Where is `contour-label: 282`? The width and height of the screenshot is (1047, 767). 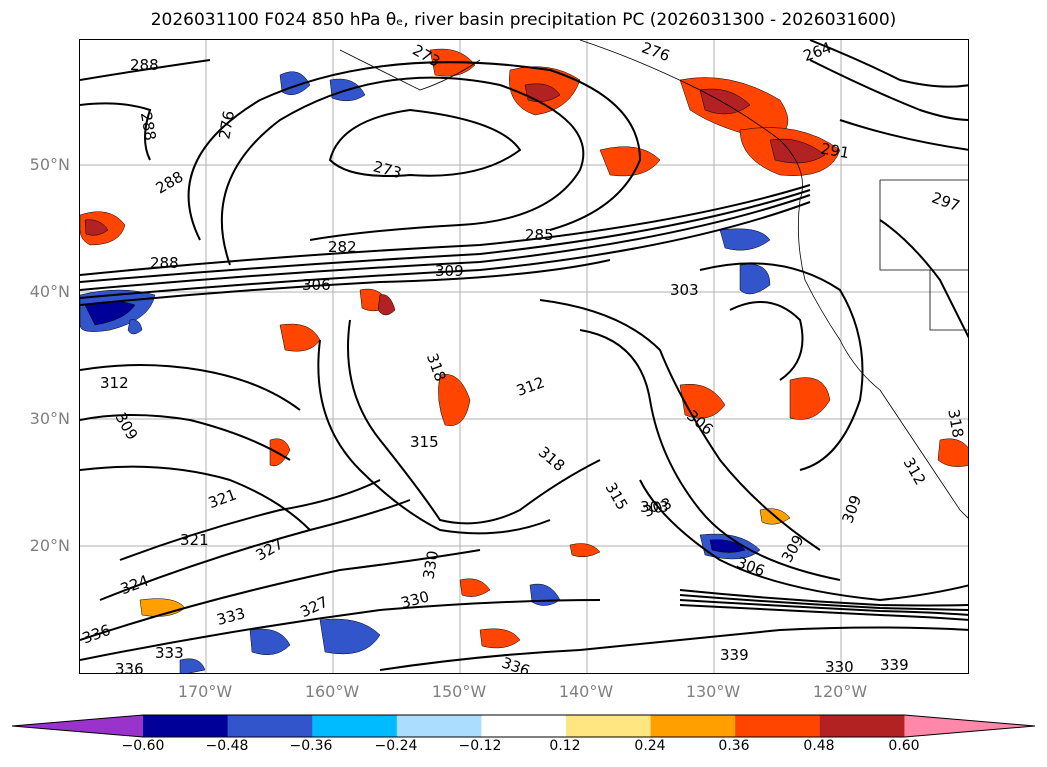 contour-label: 282 is located at coordinates (342, 247).